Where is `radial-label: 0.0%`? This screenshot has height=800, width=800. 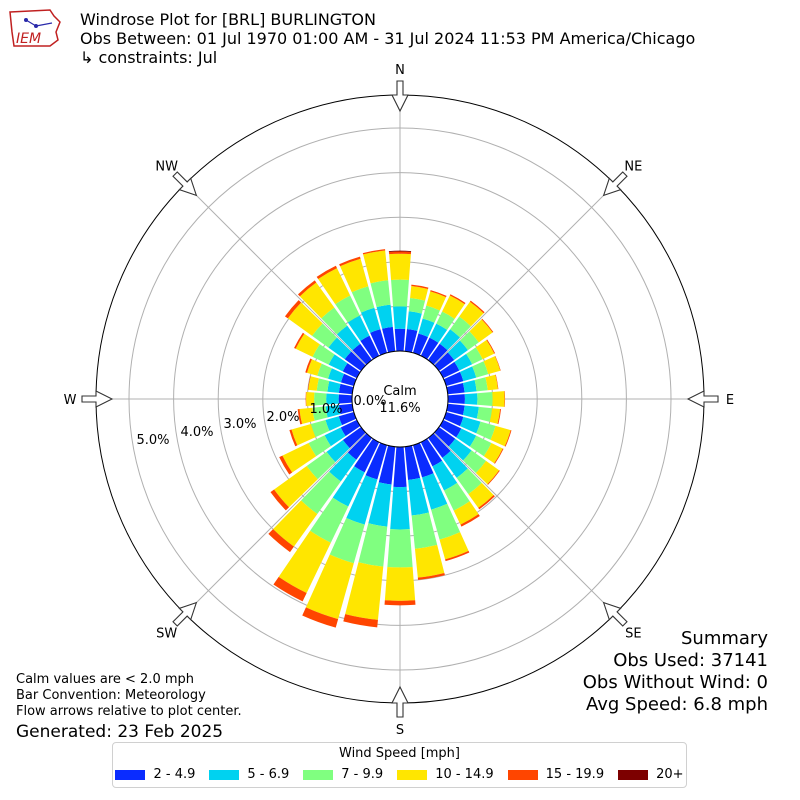 radial-label: 0.0% is located at coordinates (369, 401).